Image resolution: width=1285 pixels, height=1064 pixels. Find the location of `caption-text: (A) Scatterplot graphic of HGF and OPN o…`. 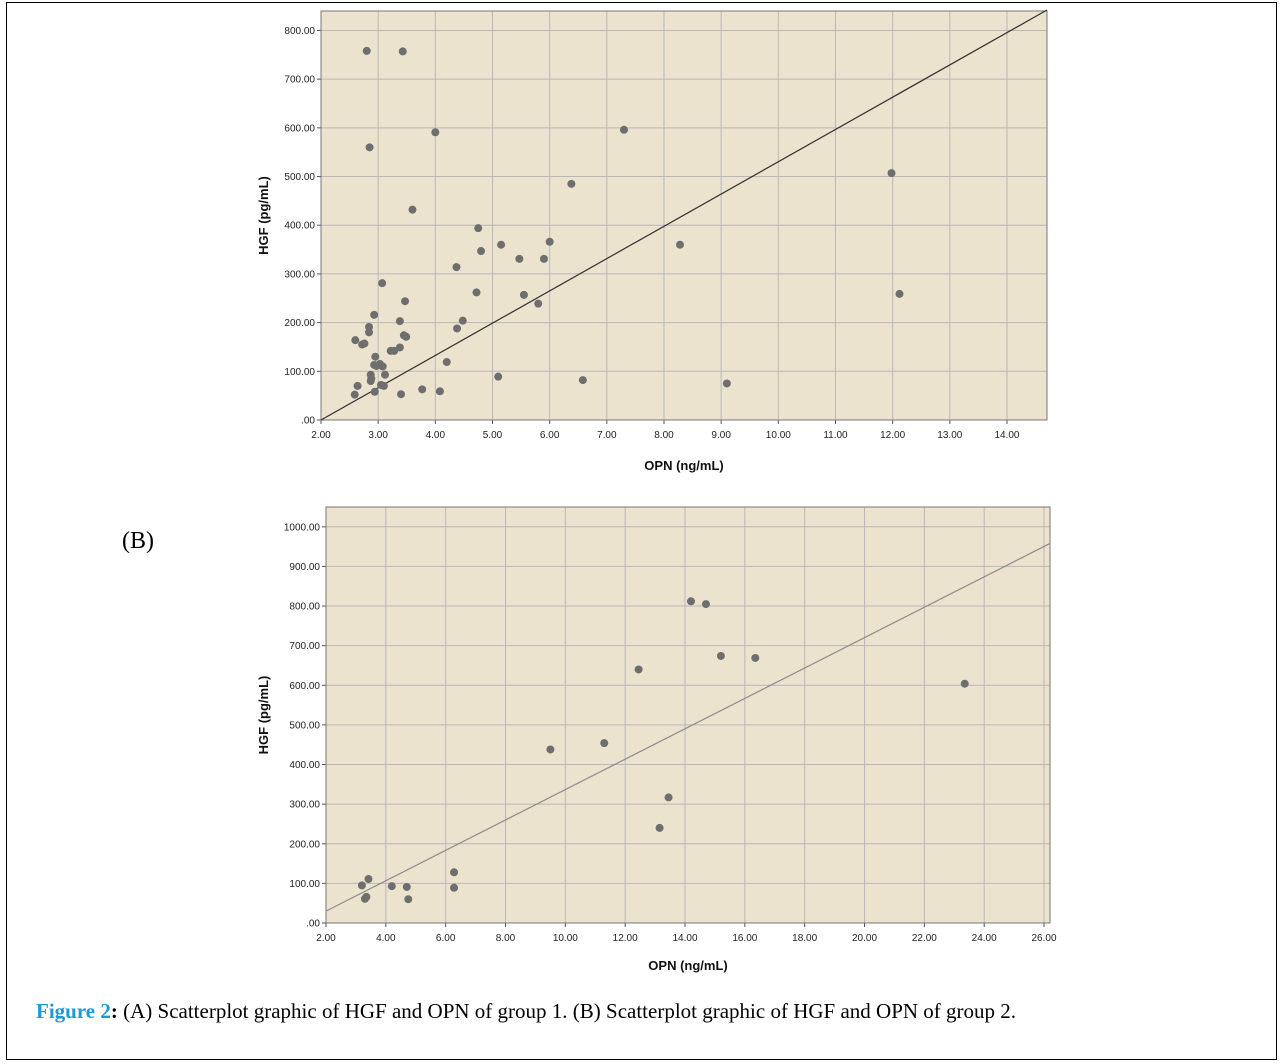

caption-text: (A) Scatterplot graphic of HGF and OPN o… is located at coordinates (567, 1011).